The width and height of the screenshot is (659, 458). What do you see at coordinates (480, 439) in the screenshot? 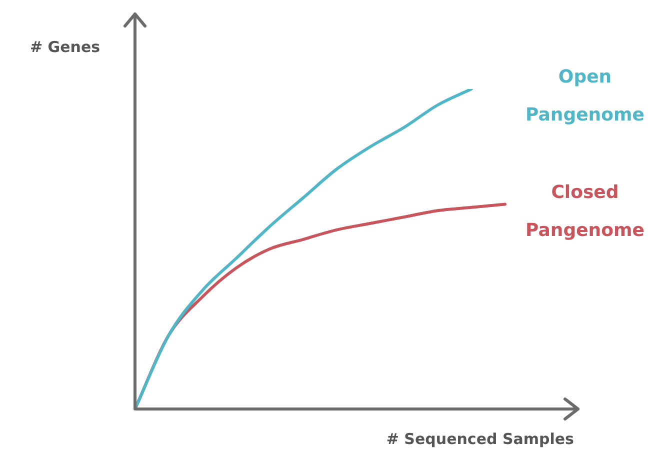
I see `x-axis-title: # Sequenced Samples` at bounding box center [480, 439].